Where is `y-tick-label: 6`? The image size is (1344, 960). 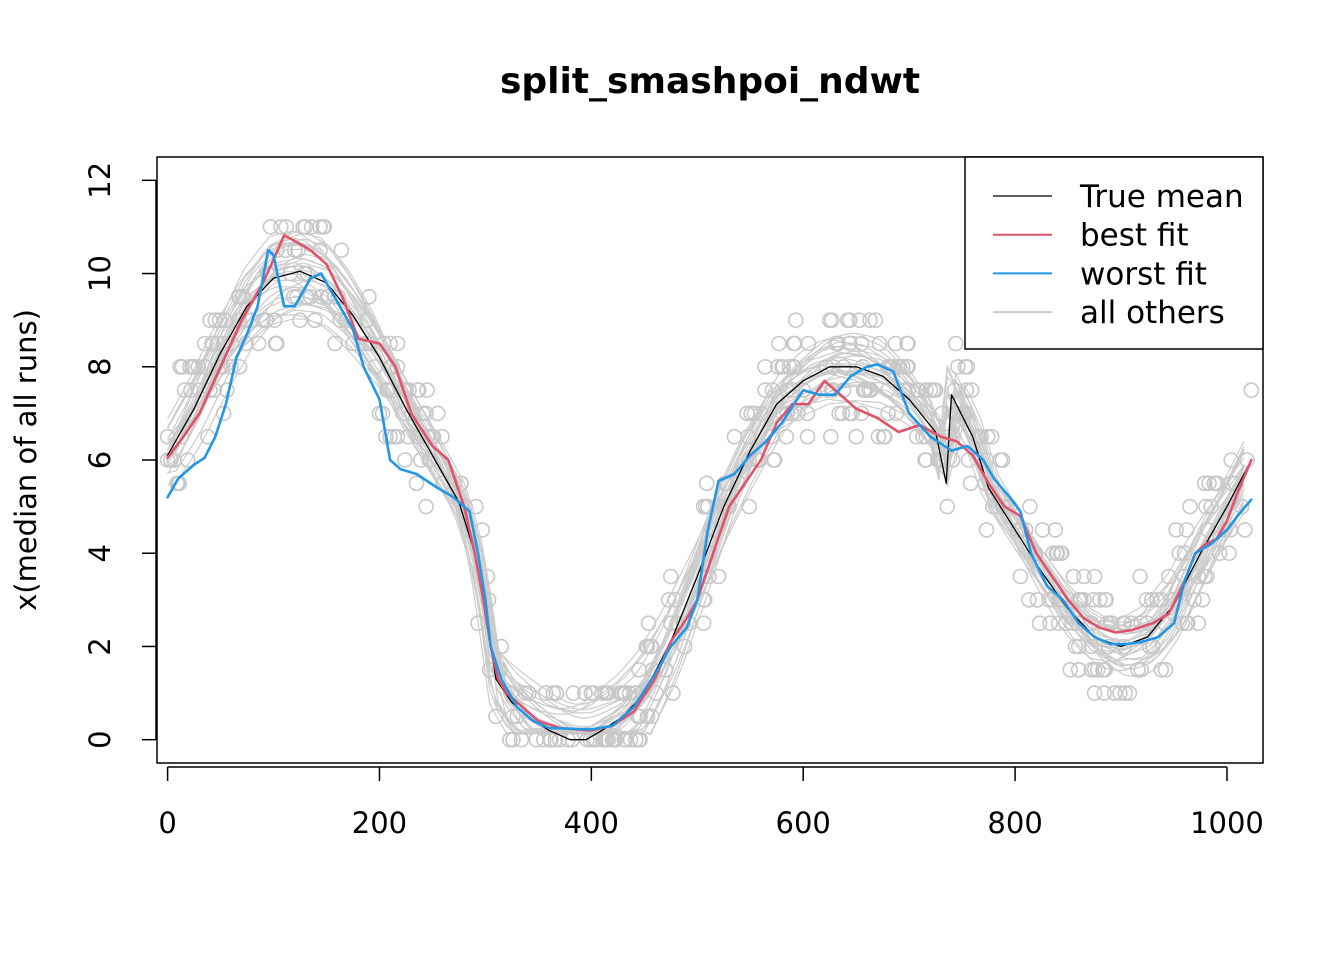
y-tick-label: 6 is located at coordinates (100, 460).